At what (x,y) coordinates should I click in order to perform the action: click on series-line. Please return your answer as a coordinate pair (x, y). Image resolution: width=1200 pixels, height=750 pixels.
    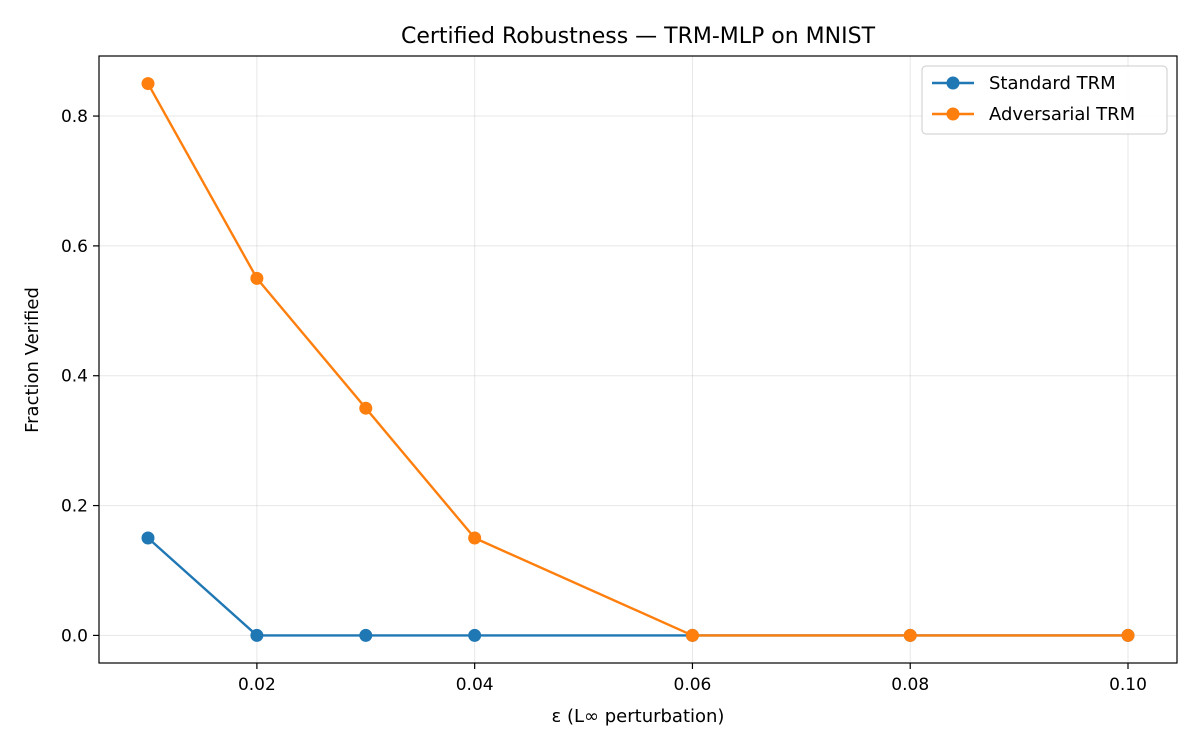
    Looking at the image, I should click on (637, 587).